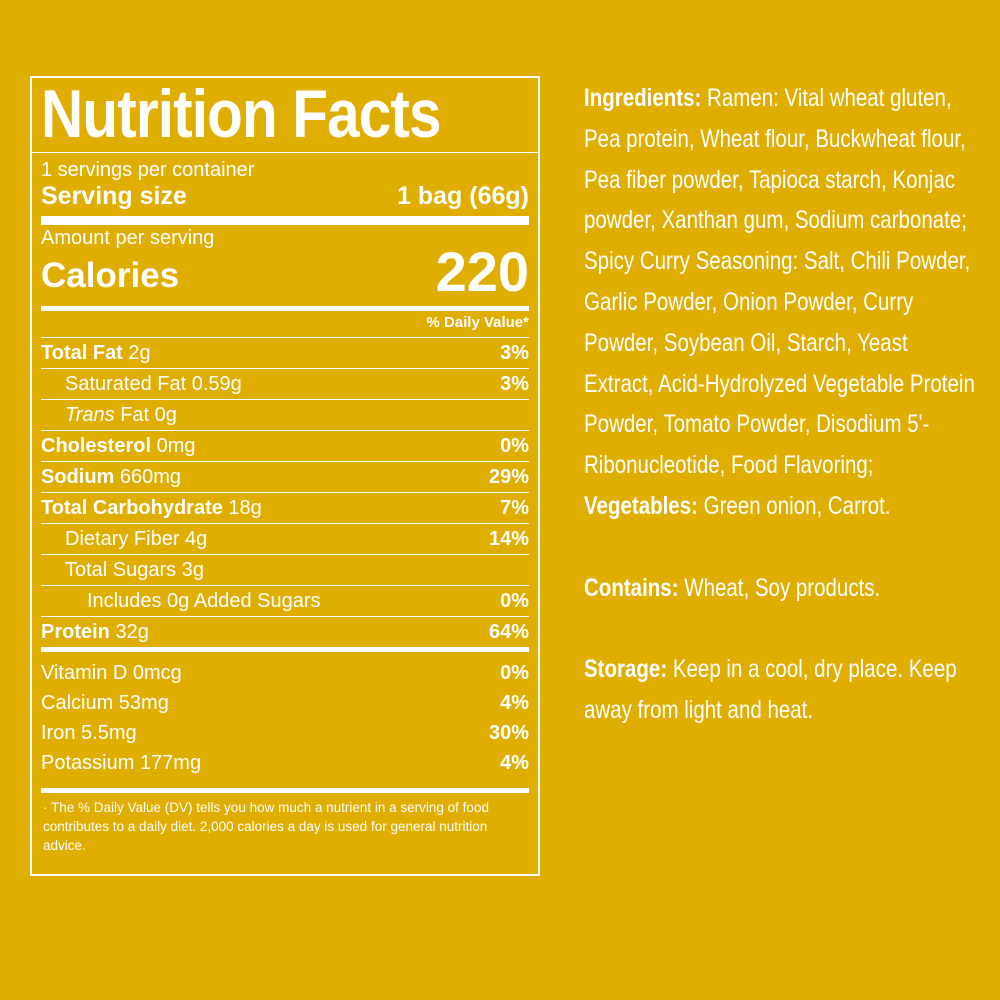  I want to click on vitamin-name: Vitamin D 0mcg, so click(111, 672).